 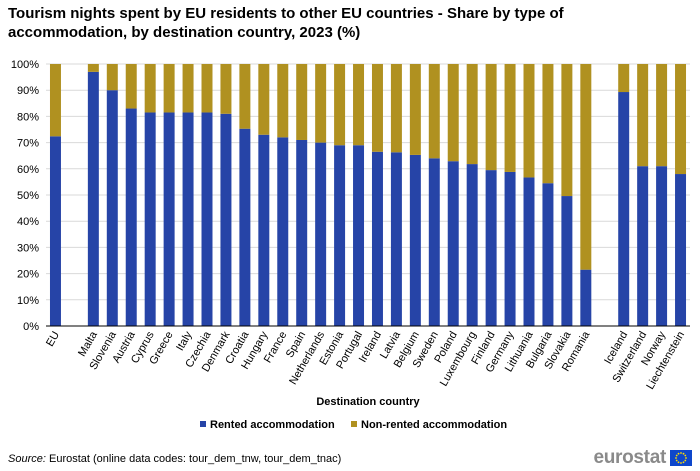 I want to click on y-tick-label: 20%, so click(x=28, y=275).